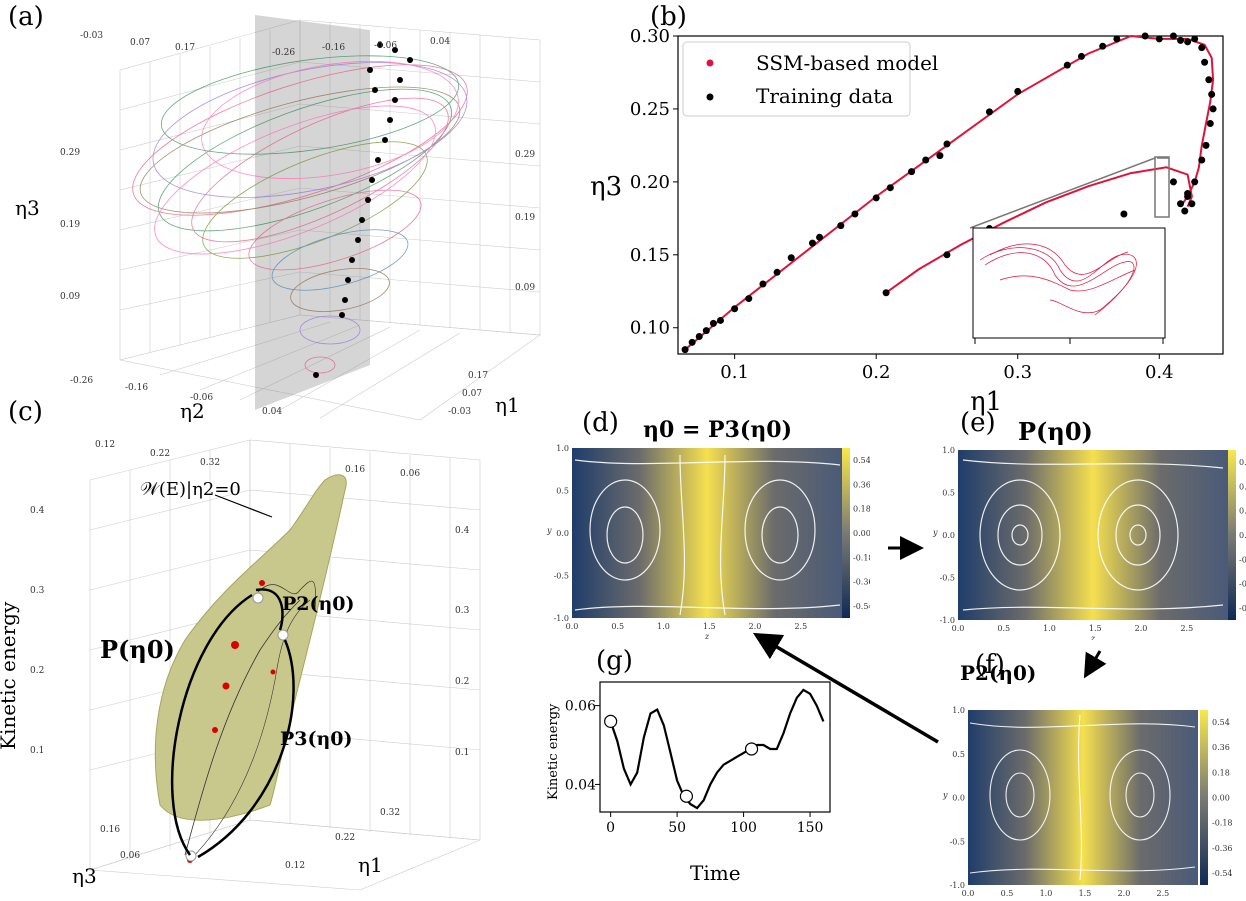 The height and width of the screenshot is (901, 1246). Describe the element at coordinates (562, 491) in the screenshot. I see `flow-ytick-label: 0.5` at that location.